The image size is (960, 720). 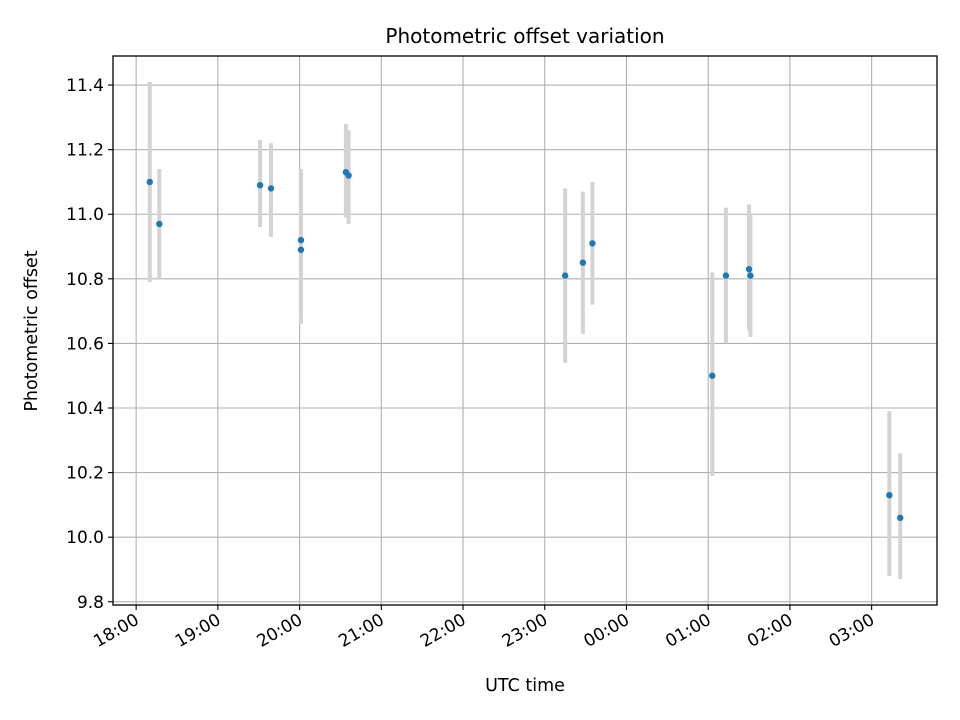 I want to click on y-tick-label: 9.8, so click(x=90, y=603).